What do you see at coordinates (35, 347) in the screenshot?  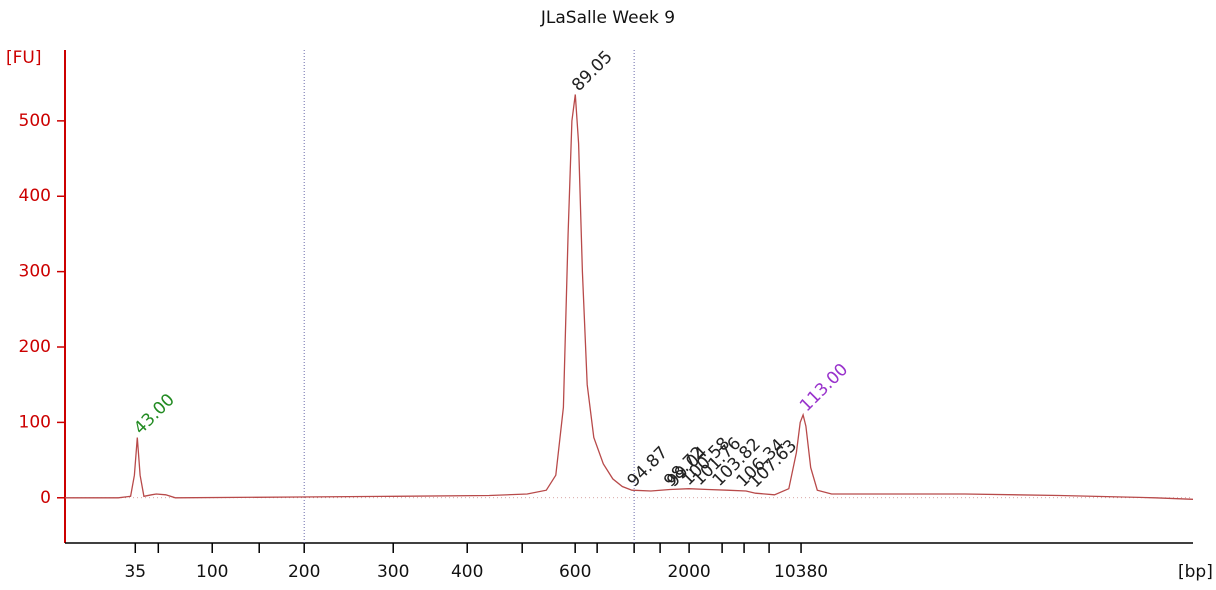 I see `y-tick-label: 200` at bounding box center [35, 347].